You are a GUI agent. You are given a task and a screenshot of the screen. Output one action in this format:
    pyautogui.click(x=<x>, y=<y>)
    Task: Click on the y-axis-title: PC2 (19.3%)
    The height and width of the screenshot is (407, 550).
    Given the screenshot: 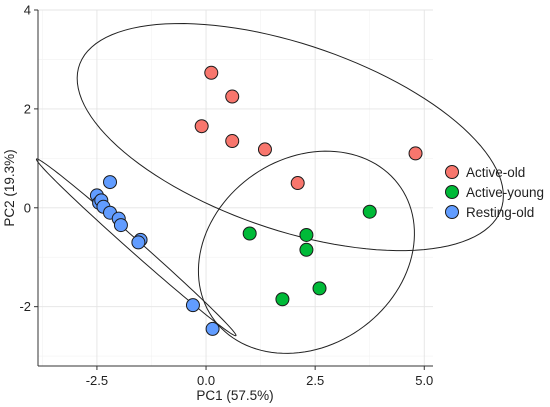 What is the action you would take?
    pyautogui.click(x=9, y=187)
    